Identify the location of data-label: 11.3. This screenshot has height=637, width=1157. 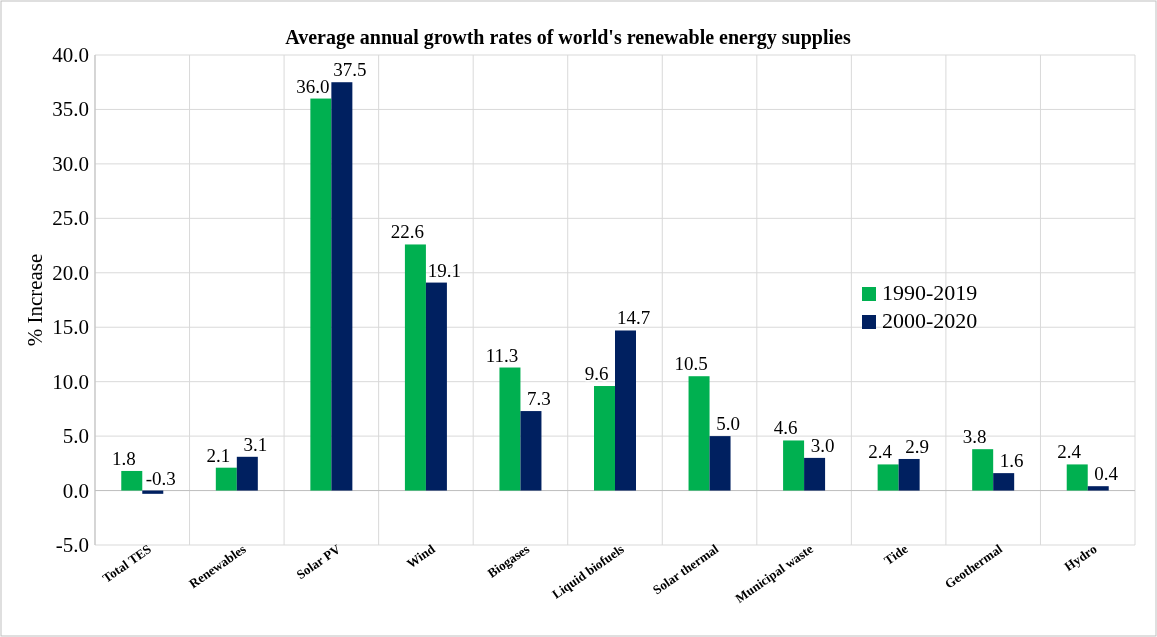
(502, 355).